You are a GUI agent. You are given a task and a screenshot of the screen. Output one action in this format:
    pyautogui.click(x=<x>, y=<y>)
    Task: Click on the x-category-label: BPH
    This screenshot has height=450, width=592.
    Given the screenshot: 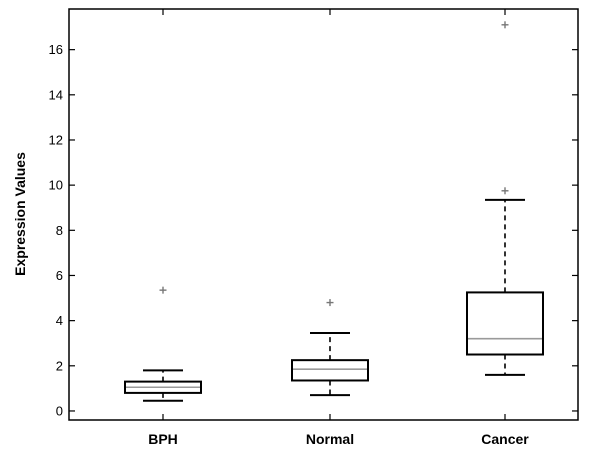 What is the action you would take?
    pyautogui.click(x=163, y=439)
    